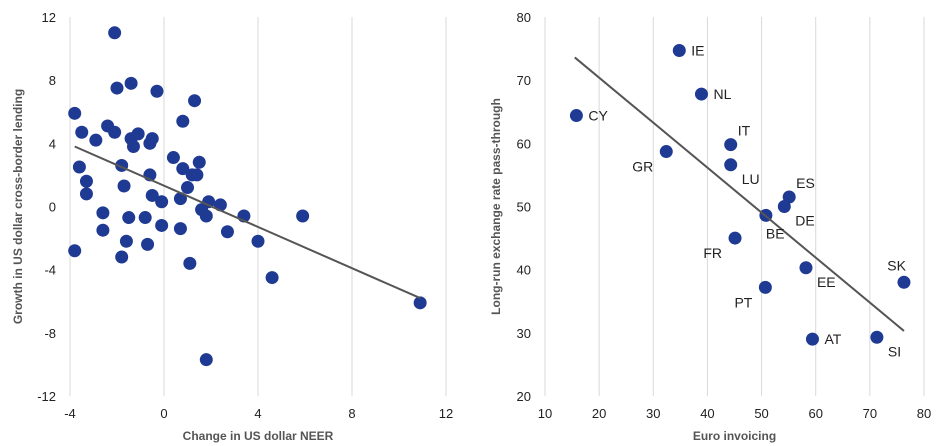 Image resolution: width=938 pixels, height=446 pixels. Describe the element at coordinates (257, 413) in the screenshot. I see `x-tick-label: 4` at that location.